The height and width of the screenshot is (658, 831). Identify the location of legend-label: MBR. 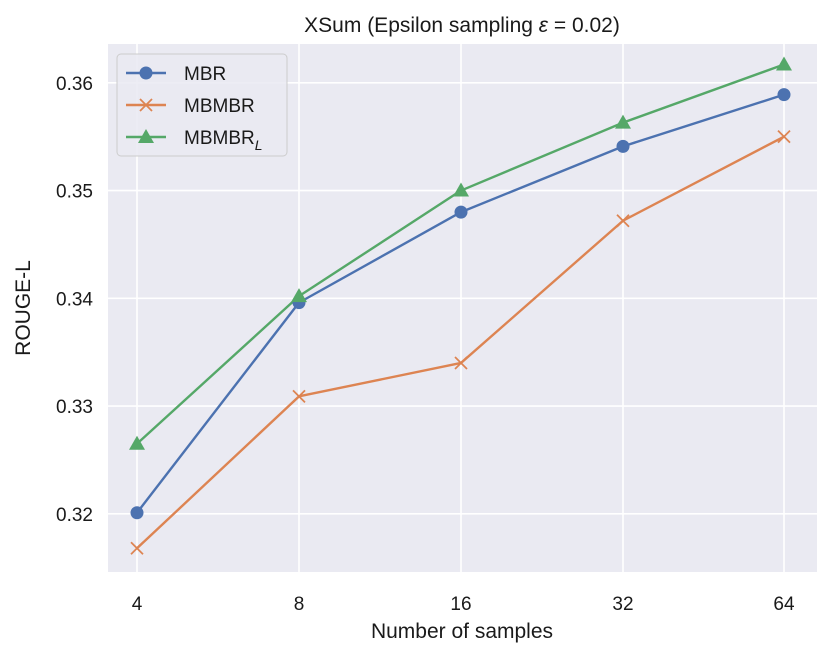
(205, 74).